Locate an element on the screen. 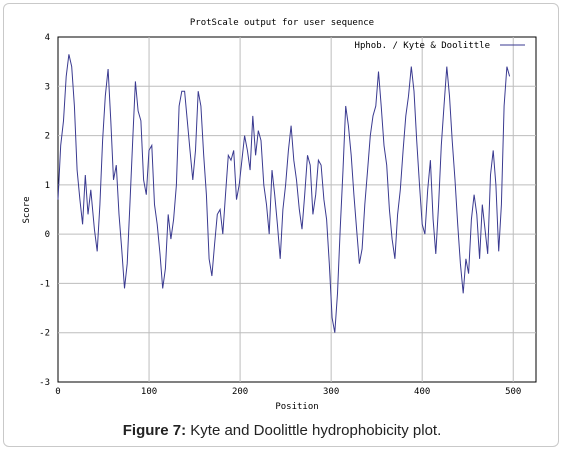  x-tick-label: 100 is located at coordinates (149, 392).